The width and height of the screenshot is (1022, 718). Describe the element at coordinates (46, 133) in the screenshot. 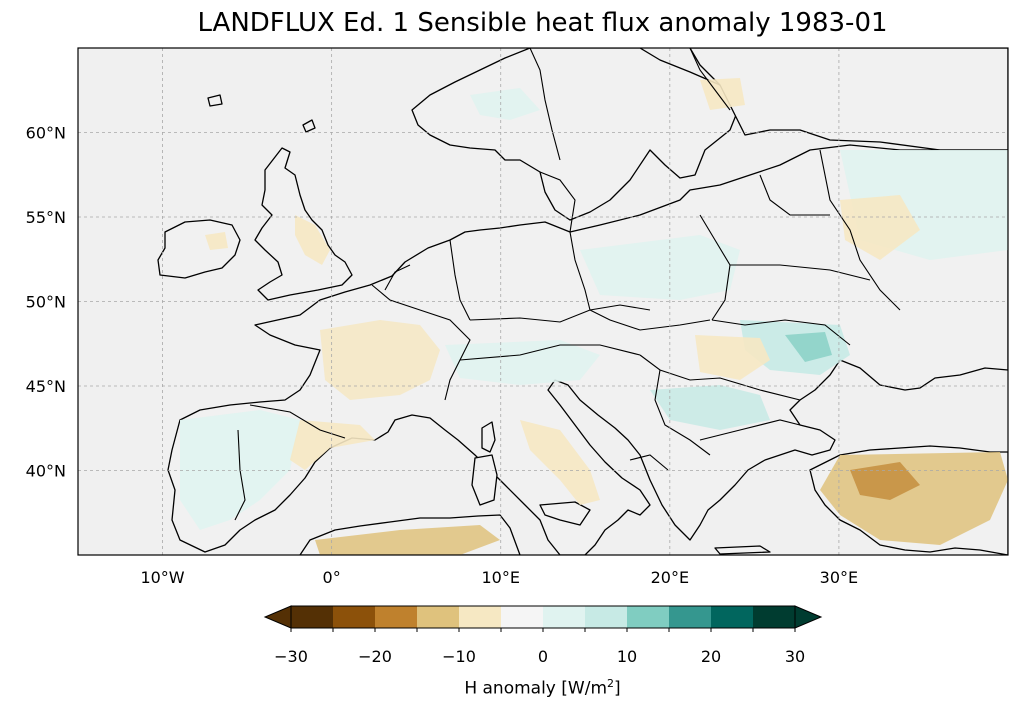

I see `lat-tick-label: 60°N` at that location.